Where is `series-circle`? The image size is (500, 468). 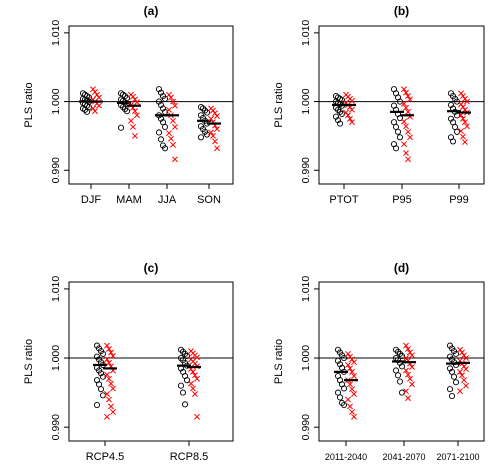
series-circle is located at coordinates (396, 119).